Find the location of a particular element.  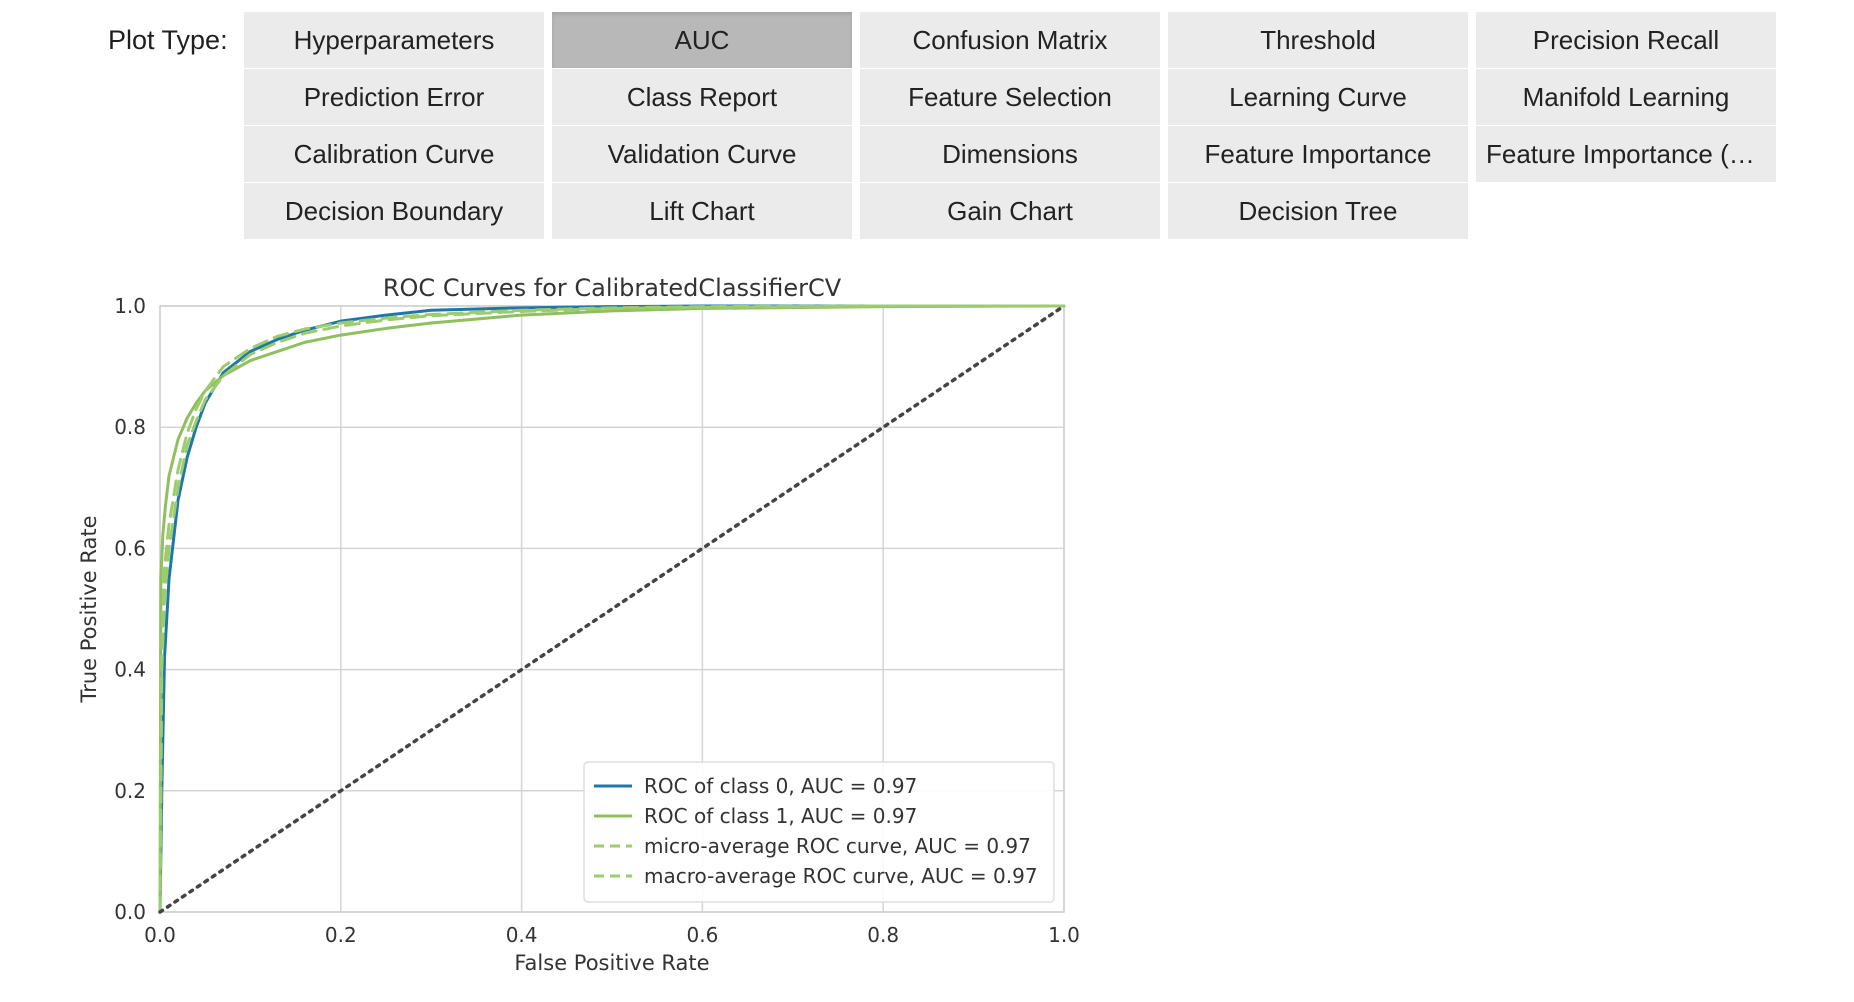

x-axis-label: False Positive Rate is located at coordinates (611, 963).